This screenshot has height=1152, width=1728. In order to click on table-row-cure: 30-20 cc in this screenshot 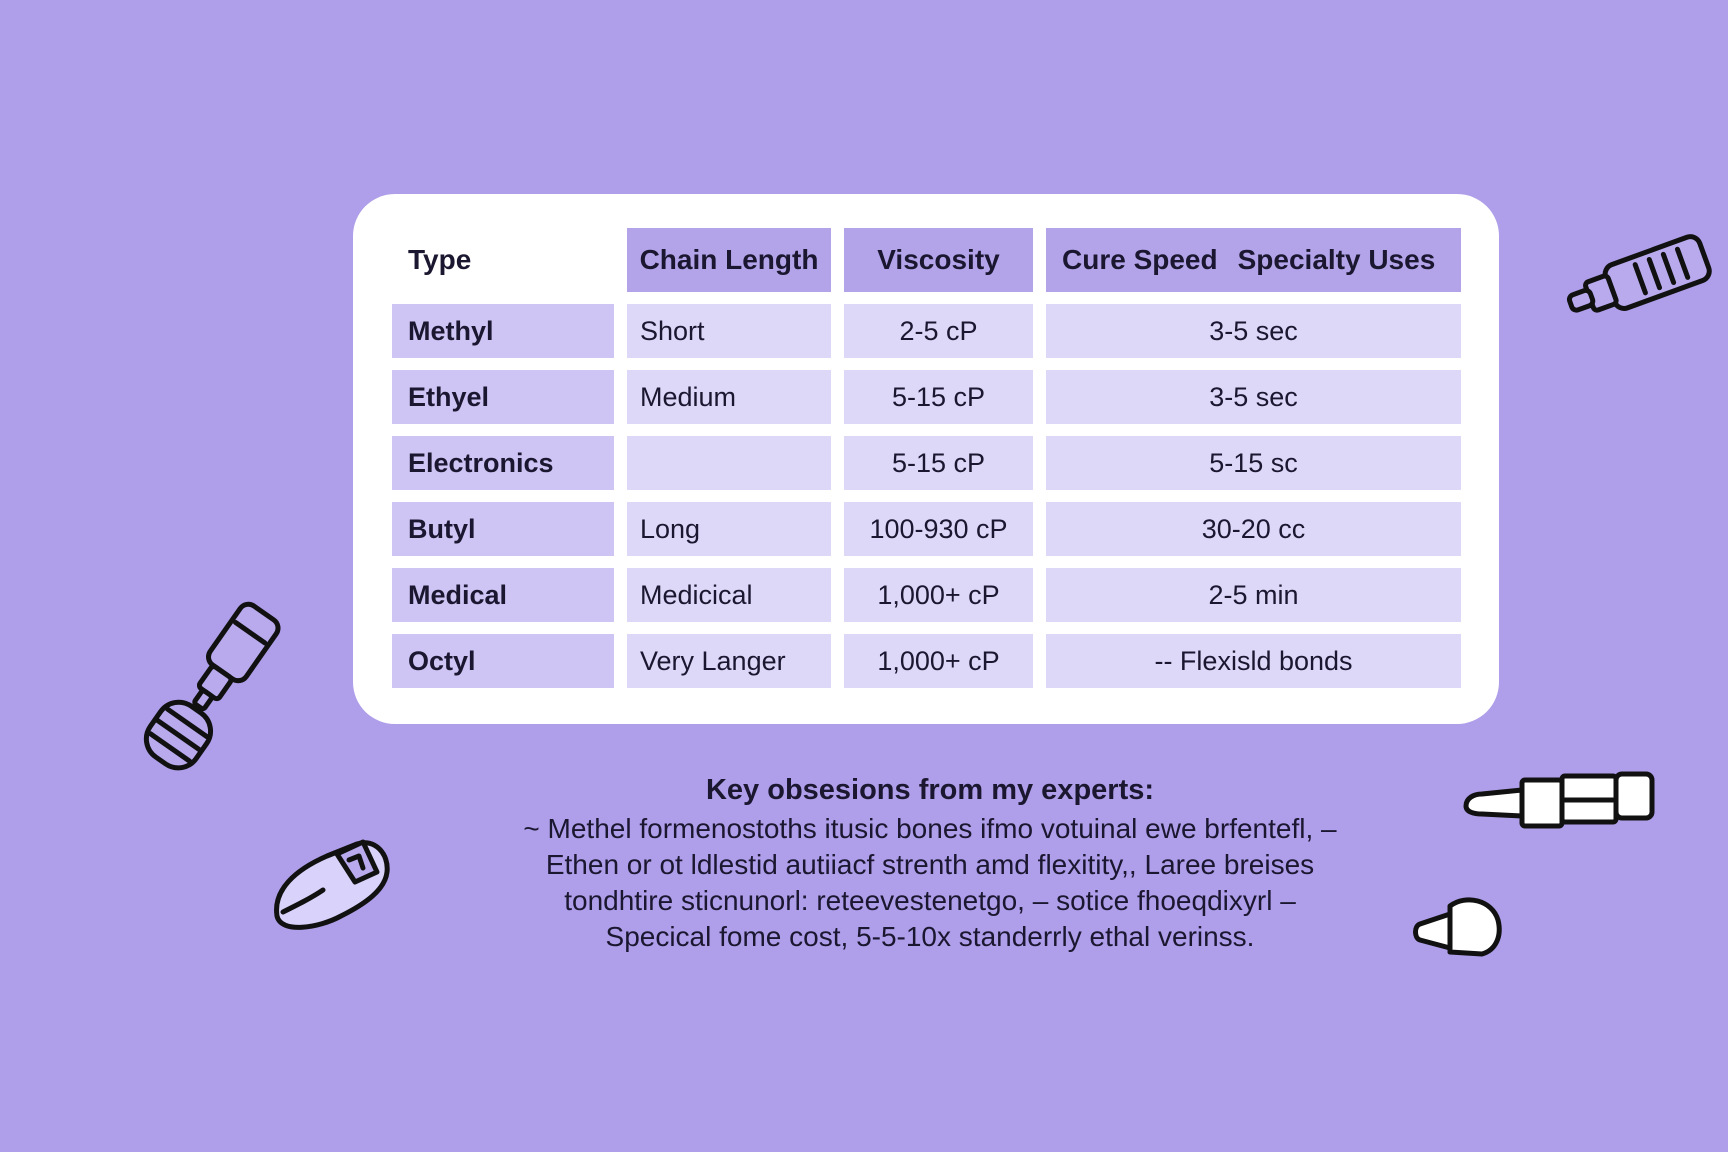, I will do `click(1253, 529)`.